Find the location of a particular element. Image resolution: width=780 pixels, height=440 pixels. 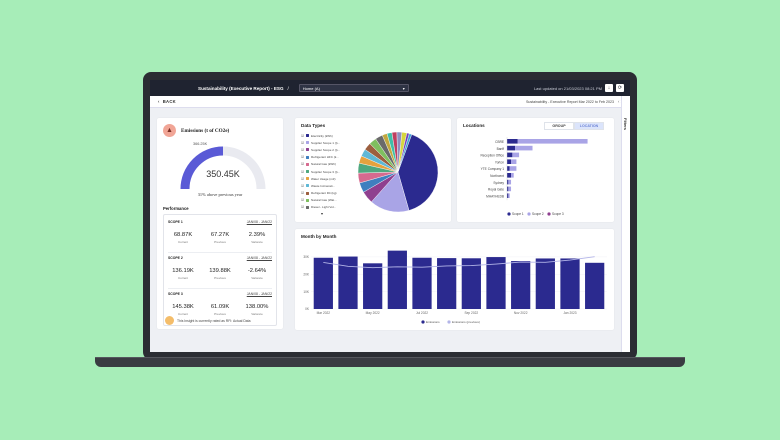

previous-year-line is located at coordinates (459, 262).